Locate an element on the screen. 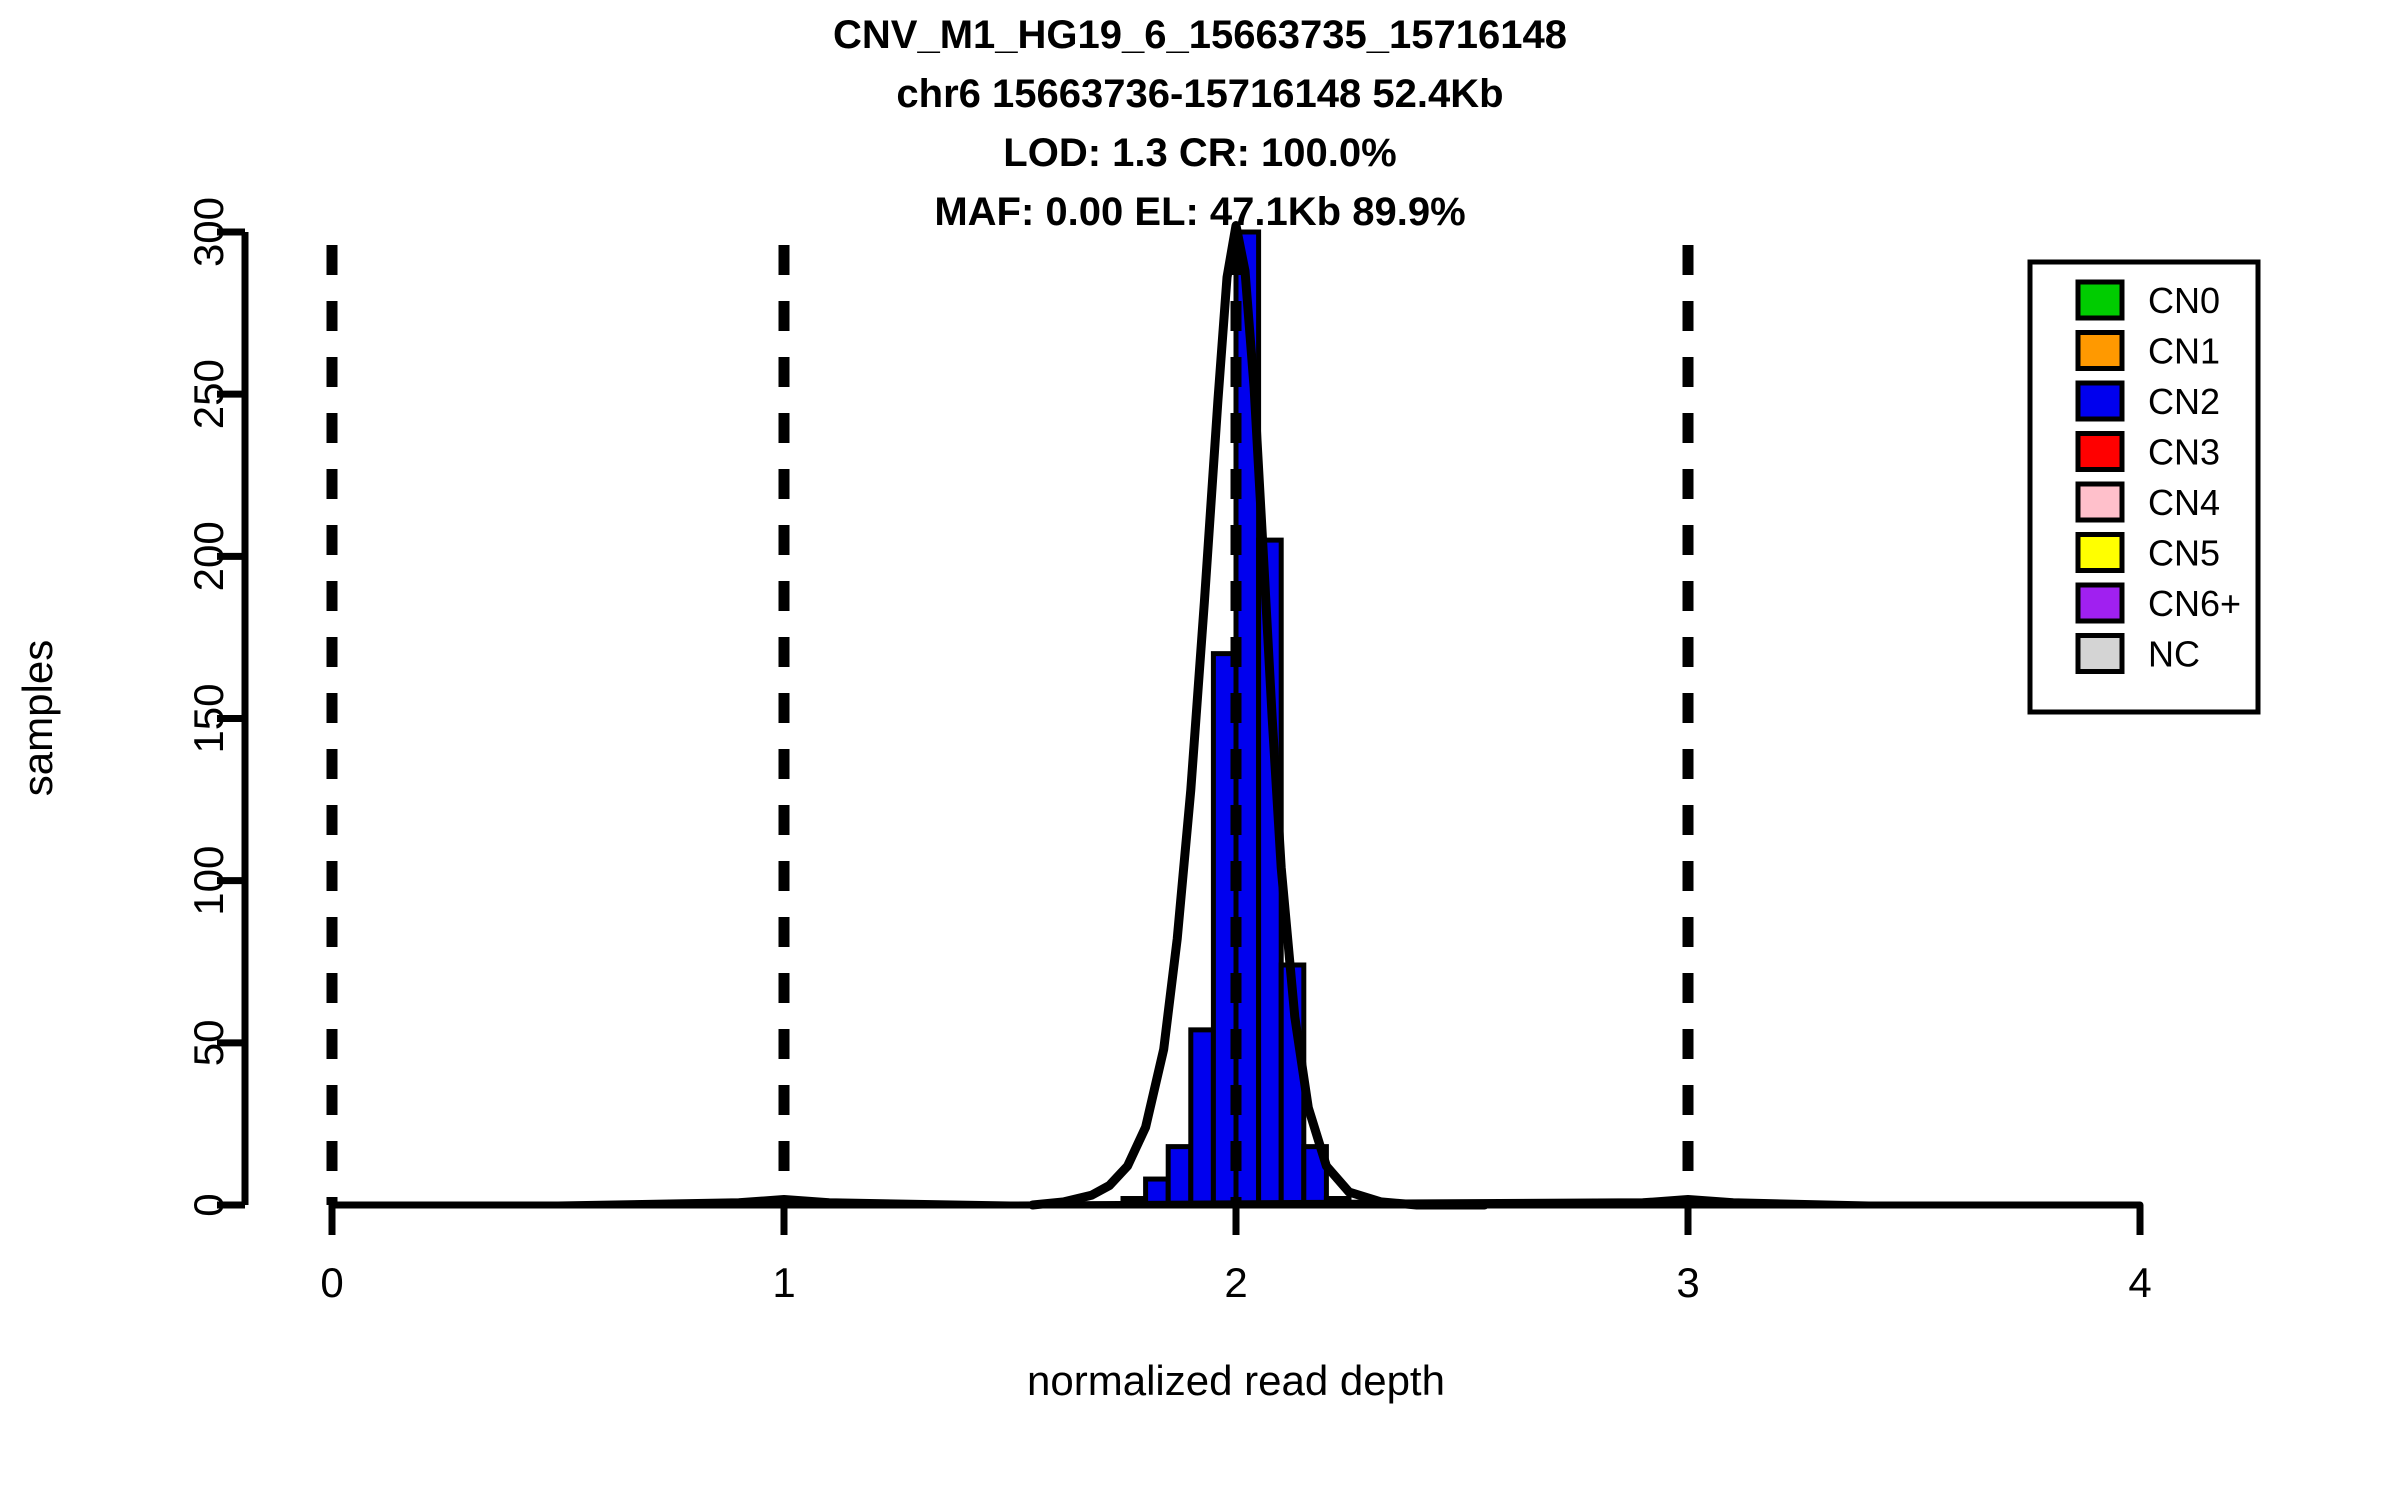 The image size is (2400, 1500). x-axis-tick-label: 4 is located at coordinates (2139, 1282).